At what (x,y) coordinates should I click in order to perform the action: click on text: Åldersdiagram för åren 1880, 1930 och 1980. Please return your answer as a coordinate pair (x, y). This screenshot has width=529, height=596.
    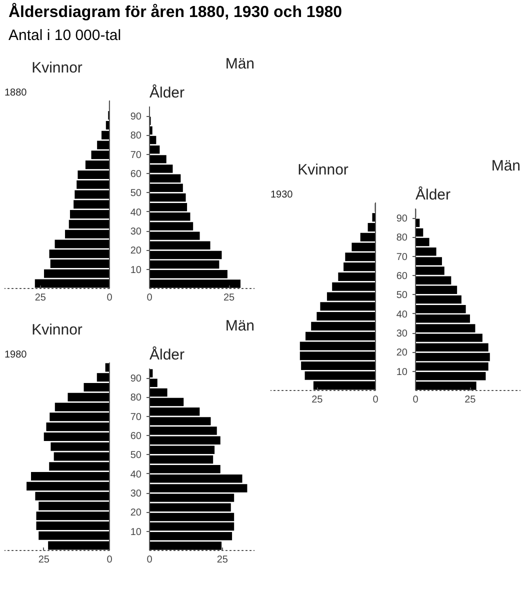
    Looking at the image, I should click on (175, 11).